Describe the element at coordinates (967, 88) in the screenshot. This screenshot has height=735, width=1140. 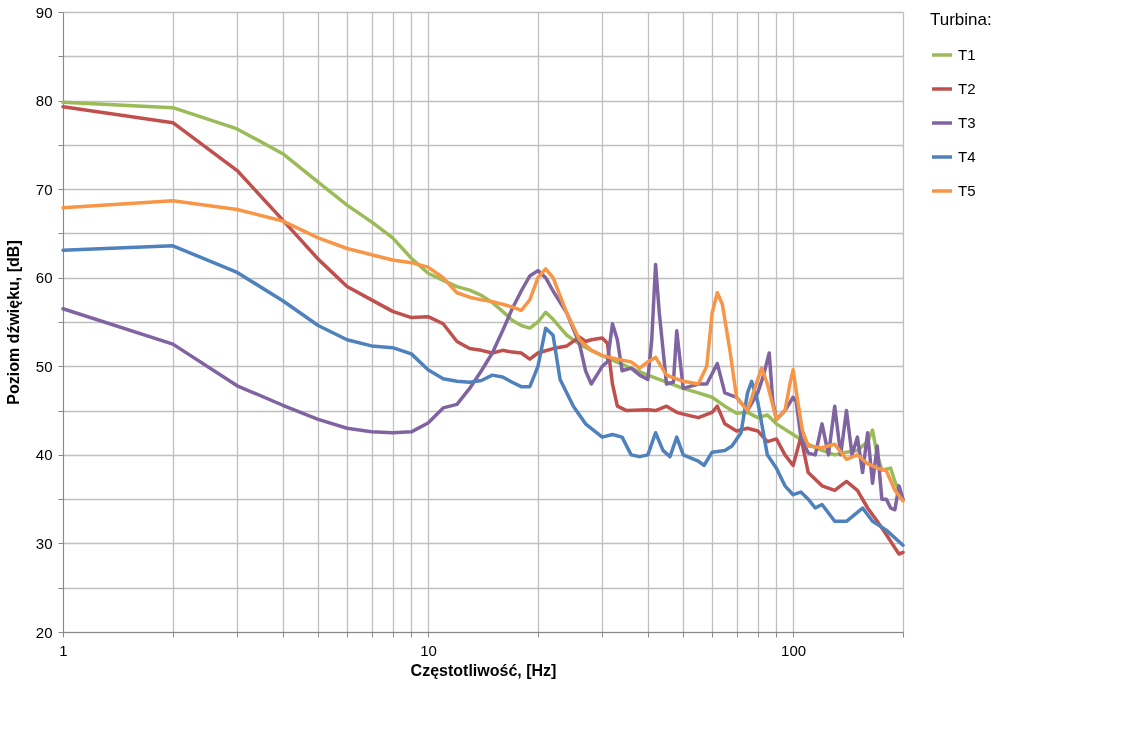
I see `legend-label: T2` at that location.